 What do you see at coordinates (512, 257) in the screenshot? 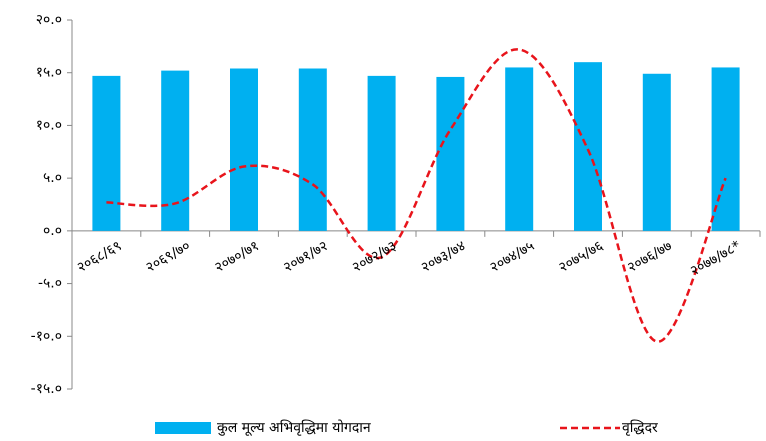
I see `x-tick-label: २०७४/७५` at bounding box center [512, 257].